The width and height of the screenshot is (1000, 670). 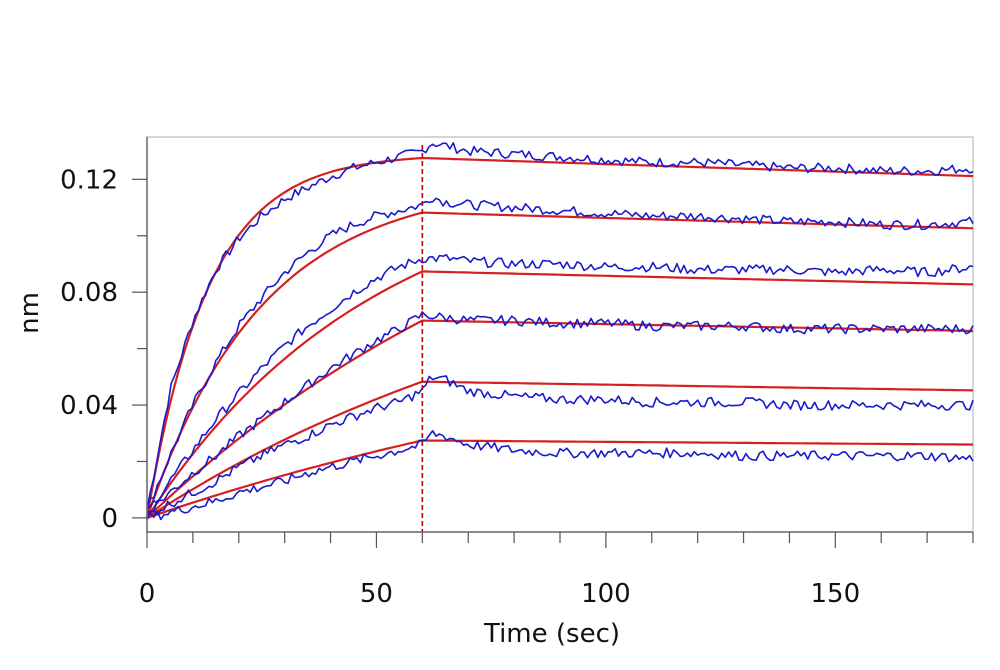 What do you see at coordinates (560, 479) in the screenshot?
I see `fit-curve` at bounding box center [560, 479].